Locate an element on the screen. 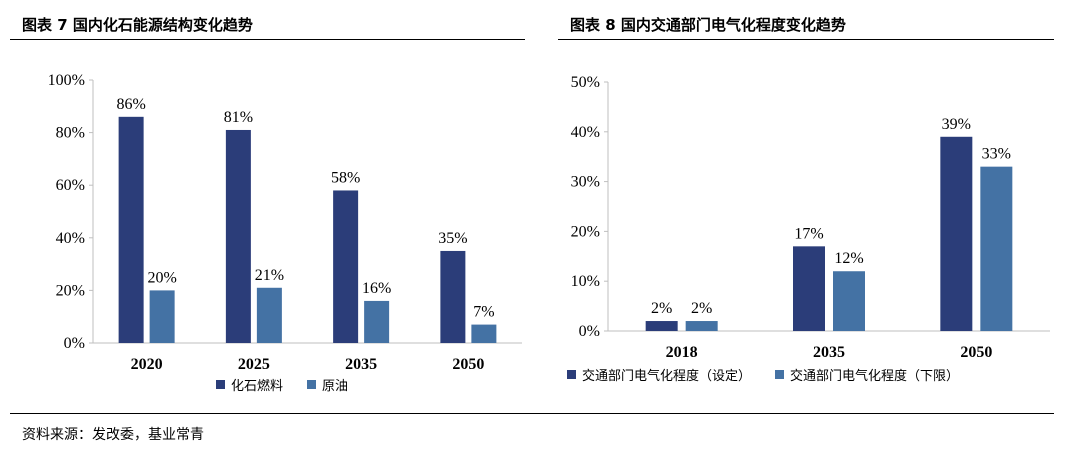 The image size is (1080, 461). y-tick-label: 10% is located at coordinates (585, 281).